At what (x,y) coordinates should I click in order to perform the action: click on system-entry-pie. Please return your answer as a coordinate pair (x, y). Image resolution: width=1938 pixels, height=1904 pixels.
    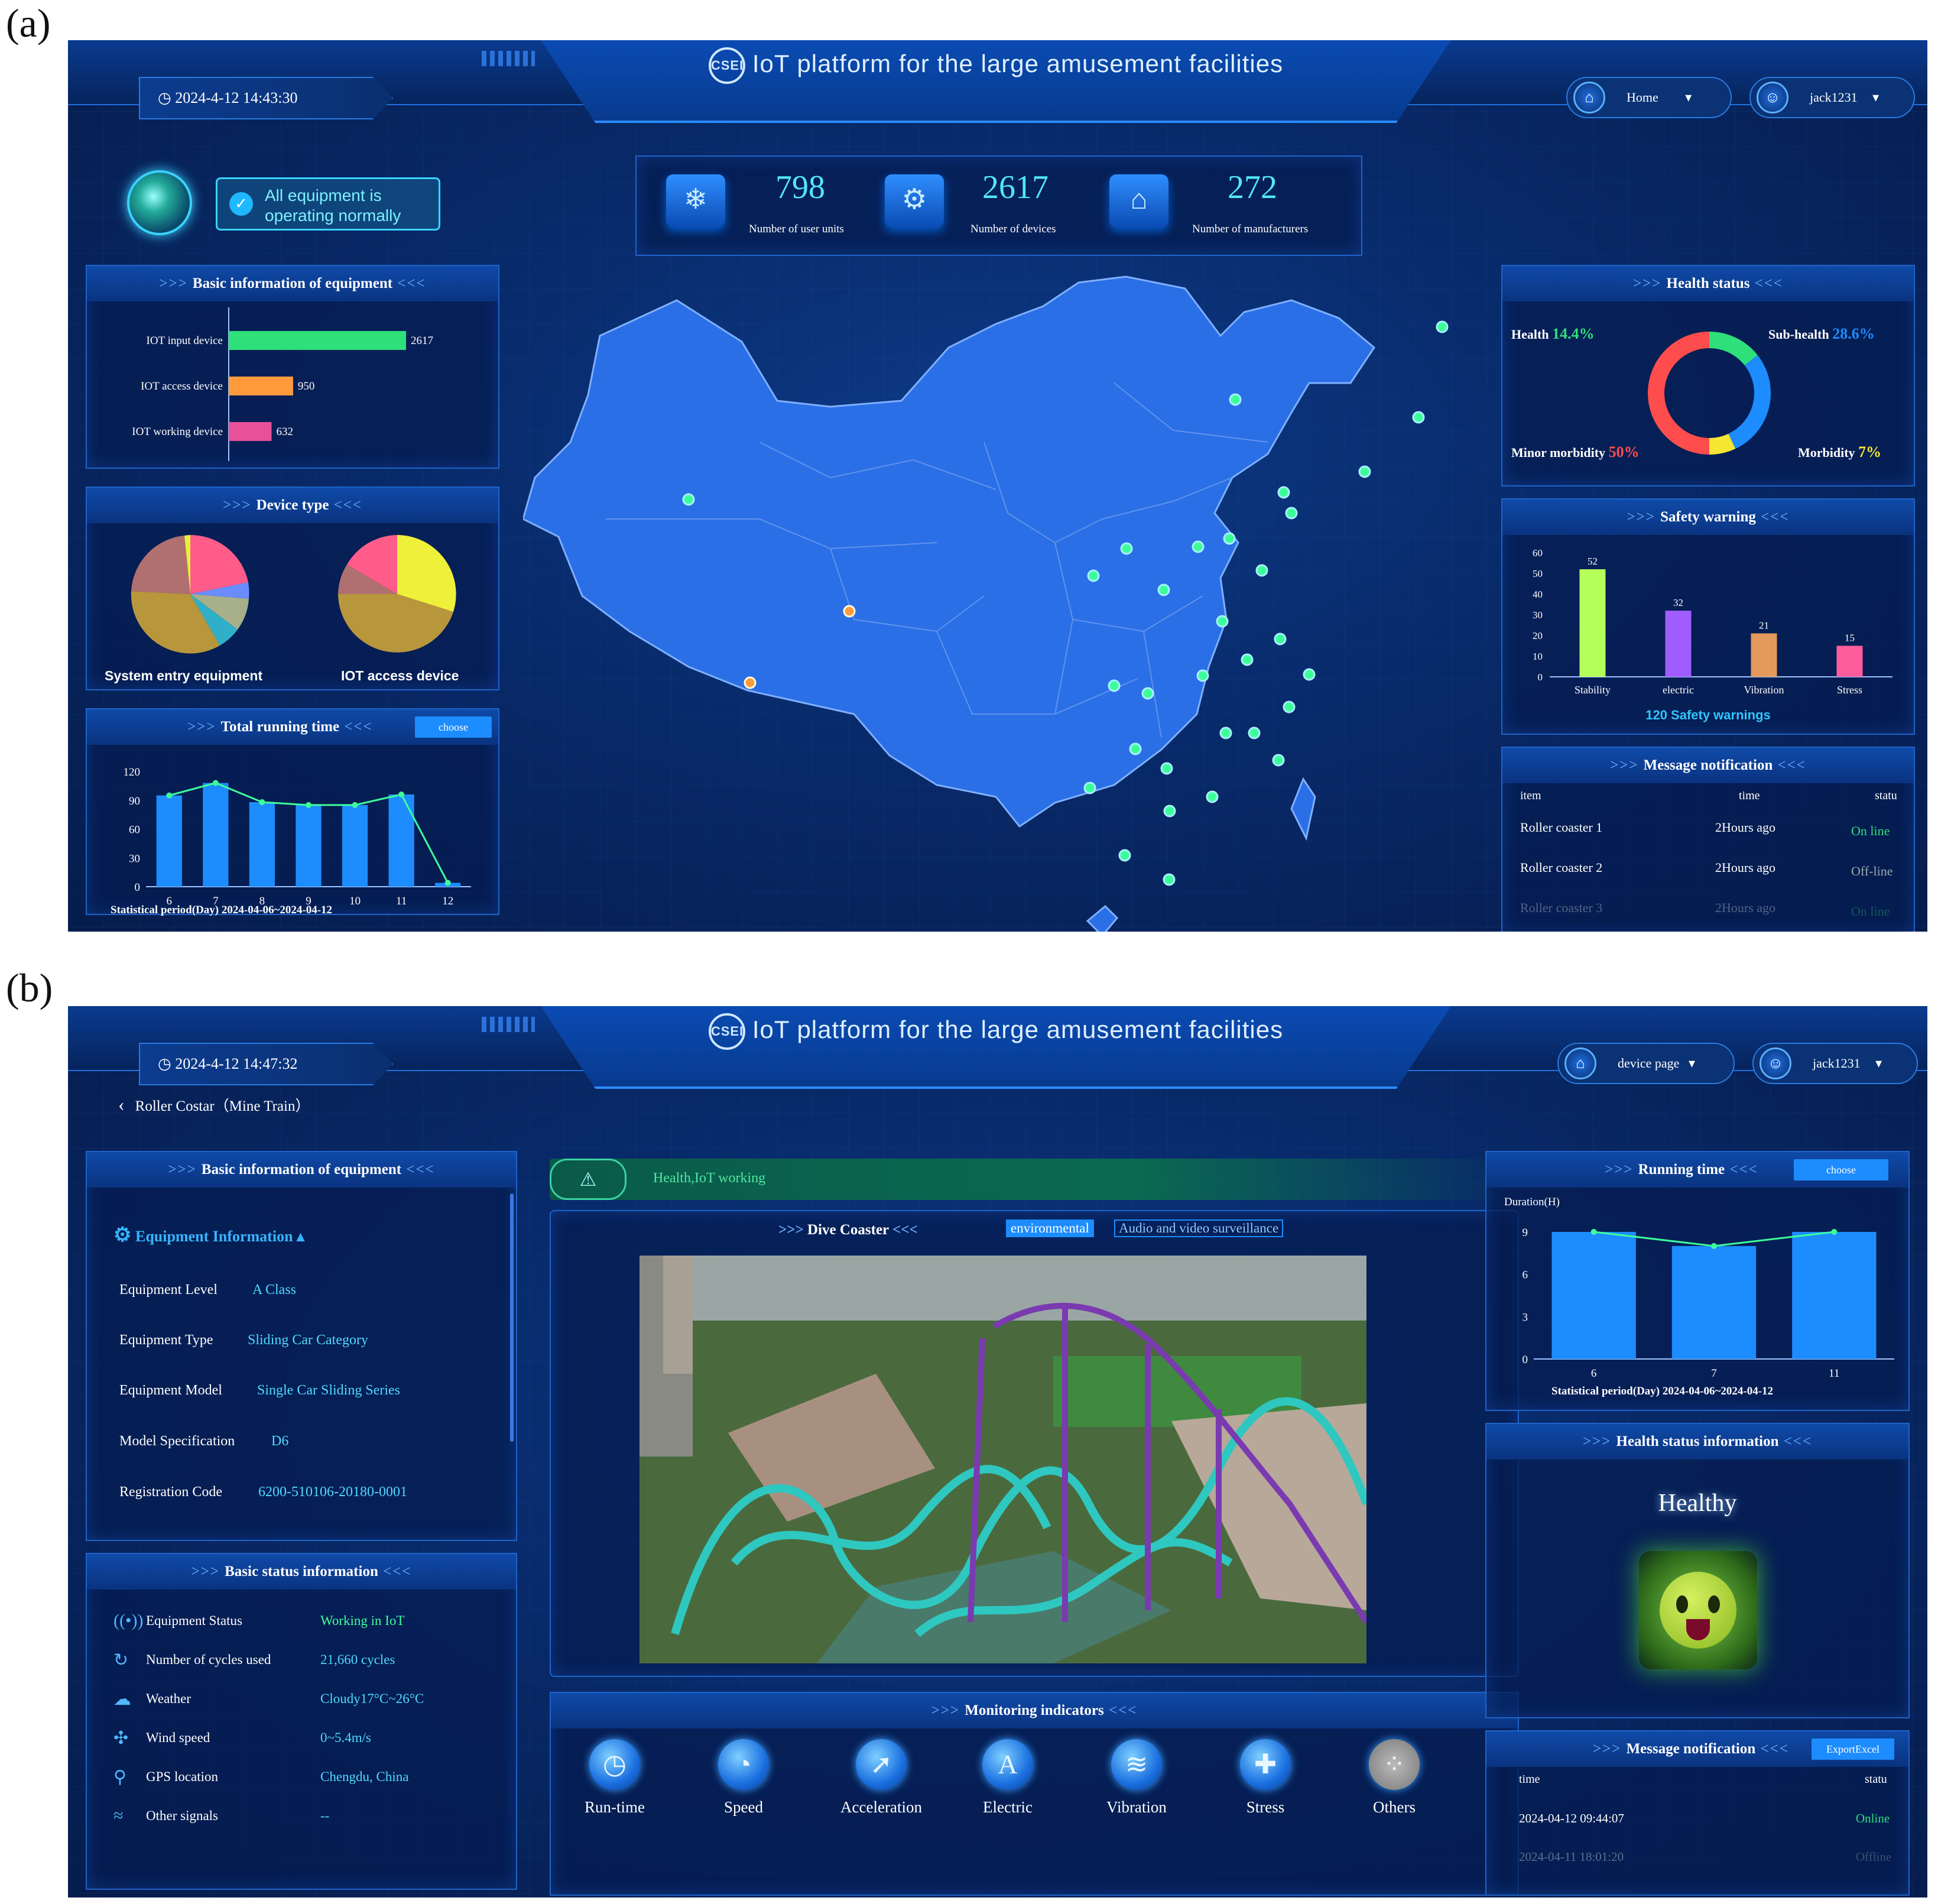
    Looking at the image, I should click on (190, 594).